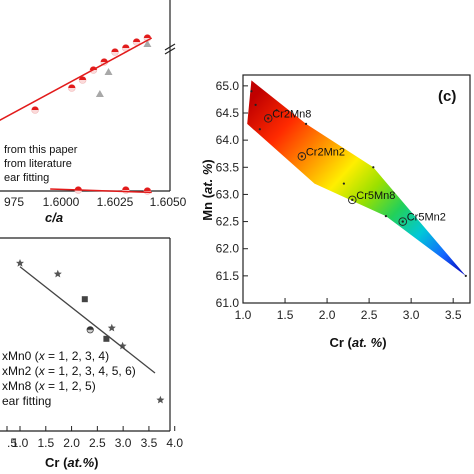 The width and height of the screenshot is (474, 474). What do you see at coordinates (90, 328) in the screenshot?
I see `xMn8-circle-marker-half` at bounding box center [90, 328].